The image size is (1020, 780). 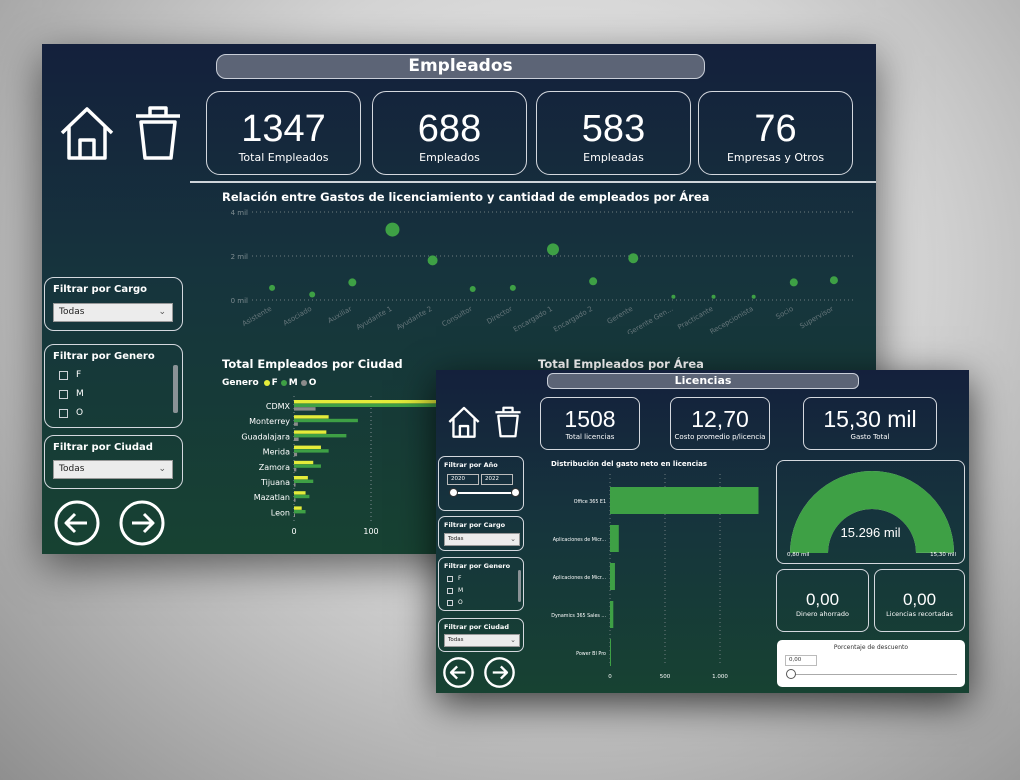 What do you see at coordinates (239, 257) in the screenshot?
I see `y-tick-label: 2 mil` at bounding box center [239, 257].